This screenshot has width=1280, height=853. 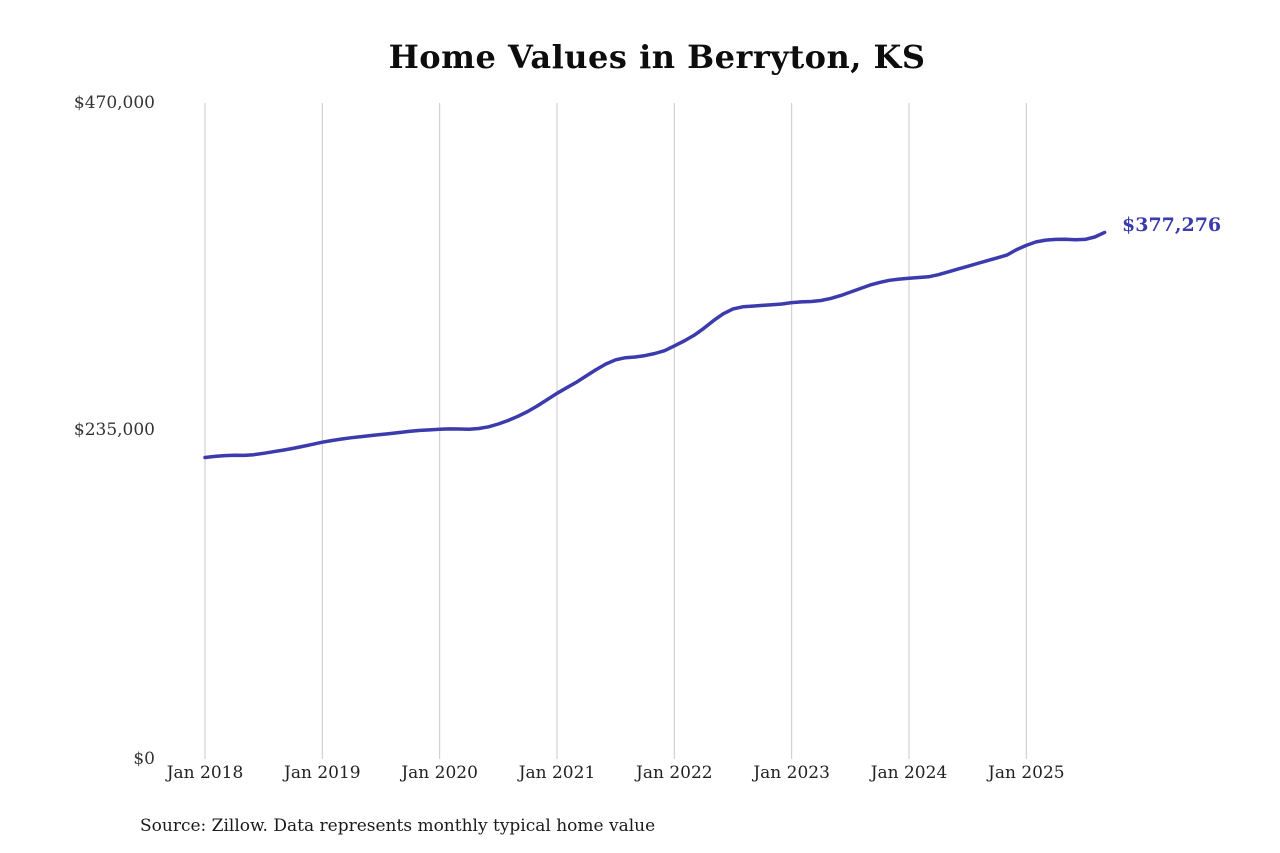 What do you see at coordinates (439, 773) in the screenshot?
I see `x-tick-label: Jan 2020` at bounding box center [439, 773].